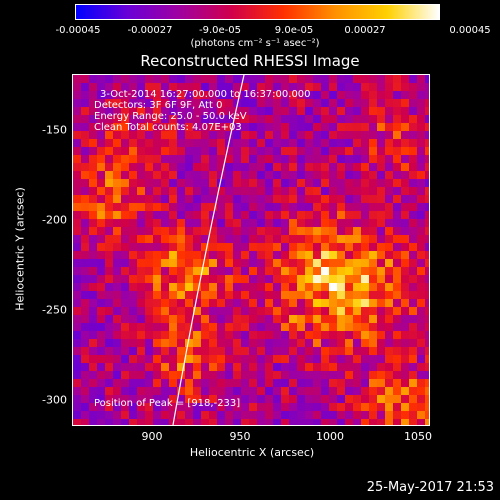  I want to click on y-tick-label: -200, so click(54, 220).